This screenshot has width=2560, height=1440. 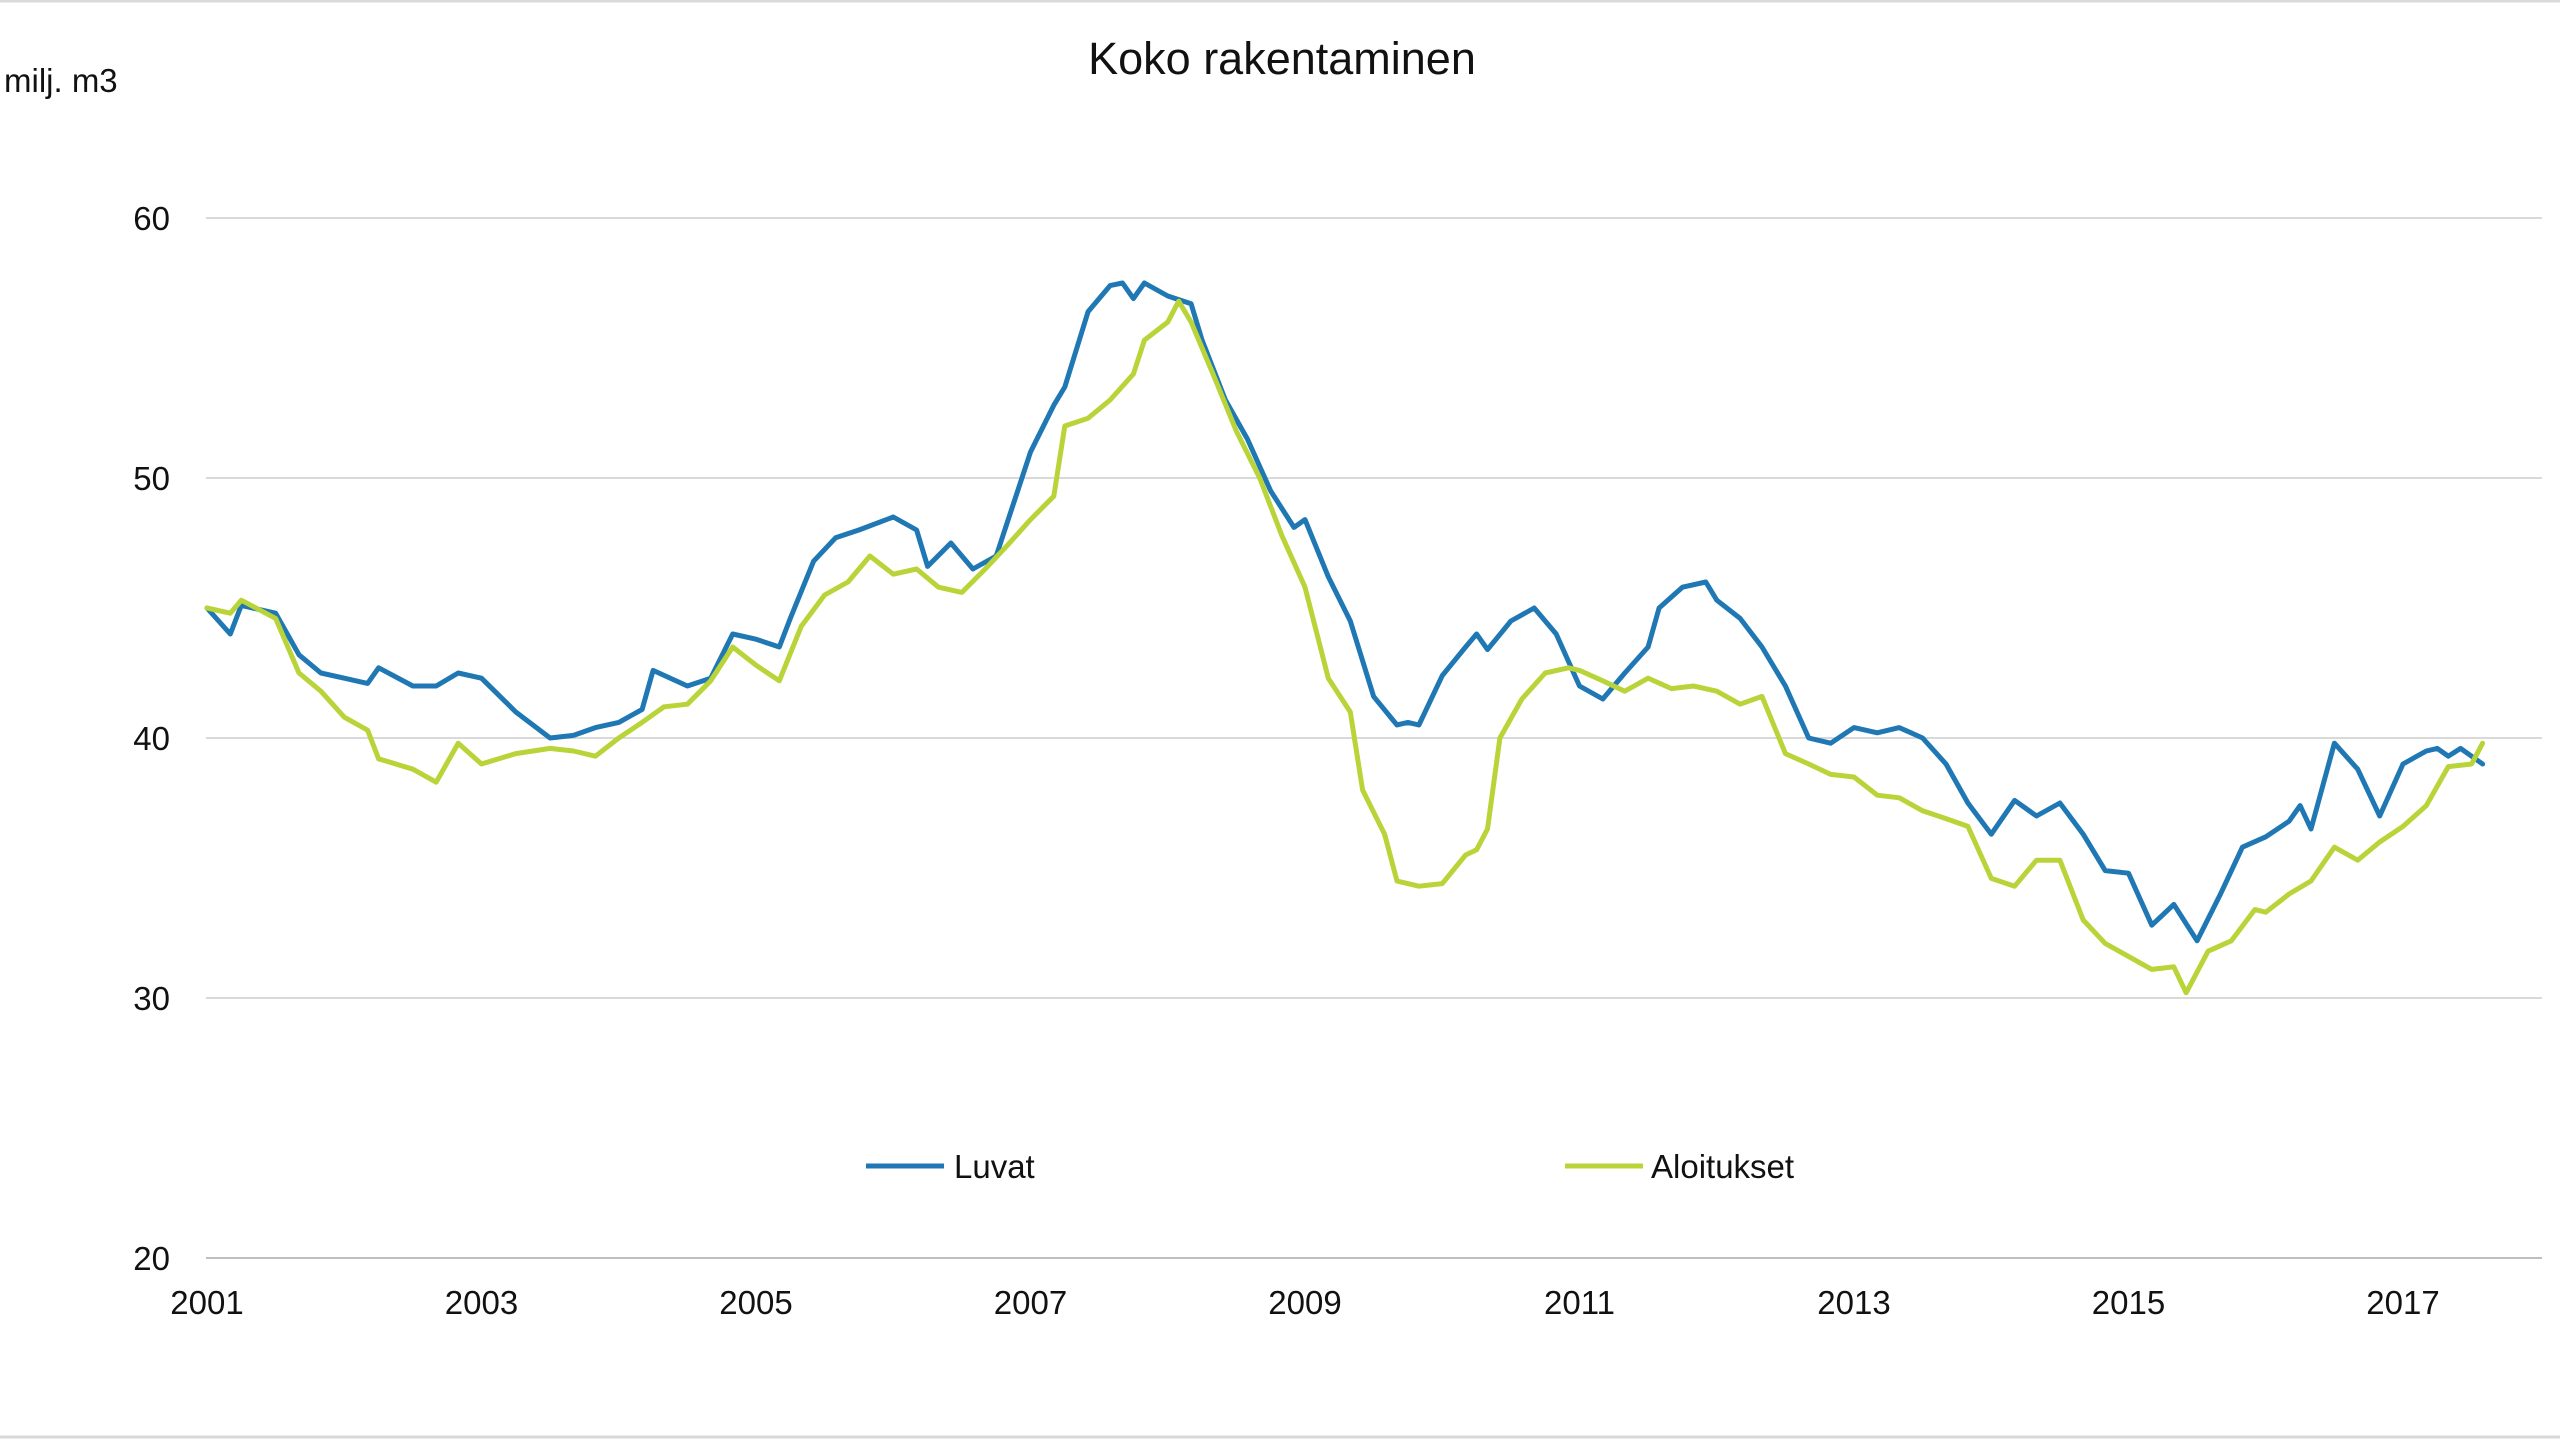 I want to click on x-tick-label: 2011, so click(x=1579, y=1302).